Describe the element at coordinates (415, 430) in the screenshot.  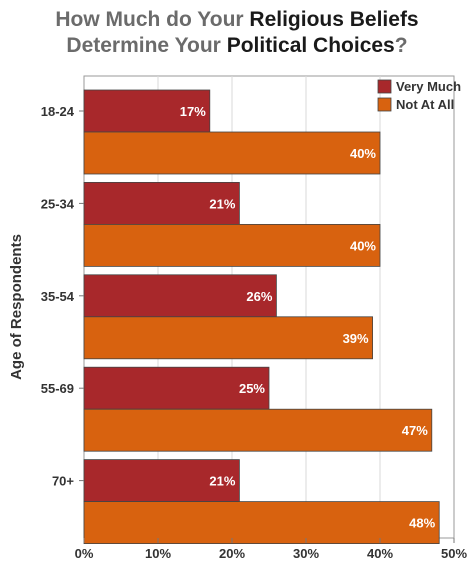
I see `data-label-not-at-all-55-69: 47%` at that location.